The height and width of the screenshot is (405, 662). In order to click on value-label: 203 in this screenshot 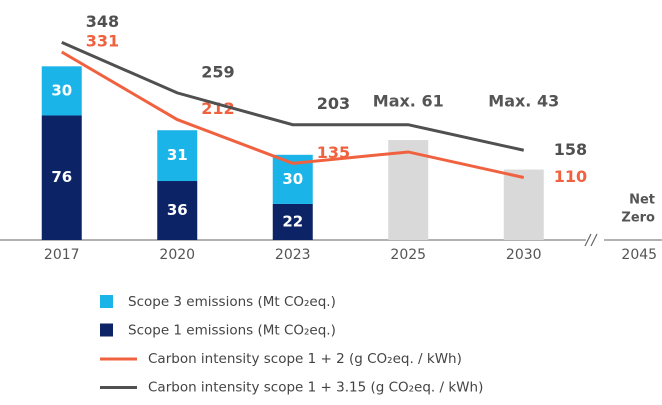, I will do `click(333, 103)`.